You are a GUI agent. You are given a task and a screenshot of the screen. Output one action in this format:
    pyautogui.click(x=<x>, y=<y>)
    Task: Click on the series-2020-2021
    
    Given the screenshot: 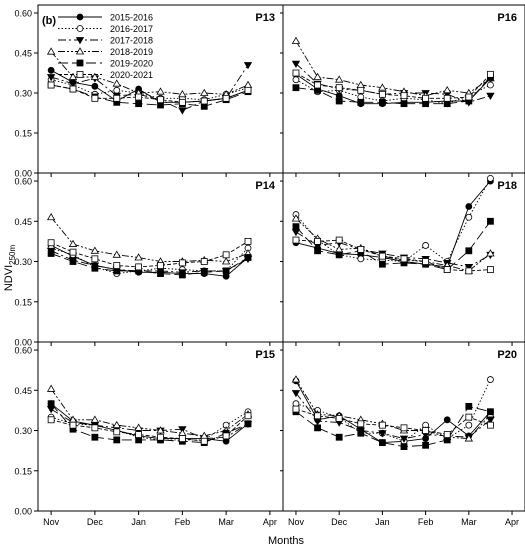 What is the action you would take?
    pyautogui.click(x=149, y=254)
    